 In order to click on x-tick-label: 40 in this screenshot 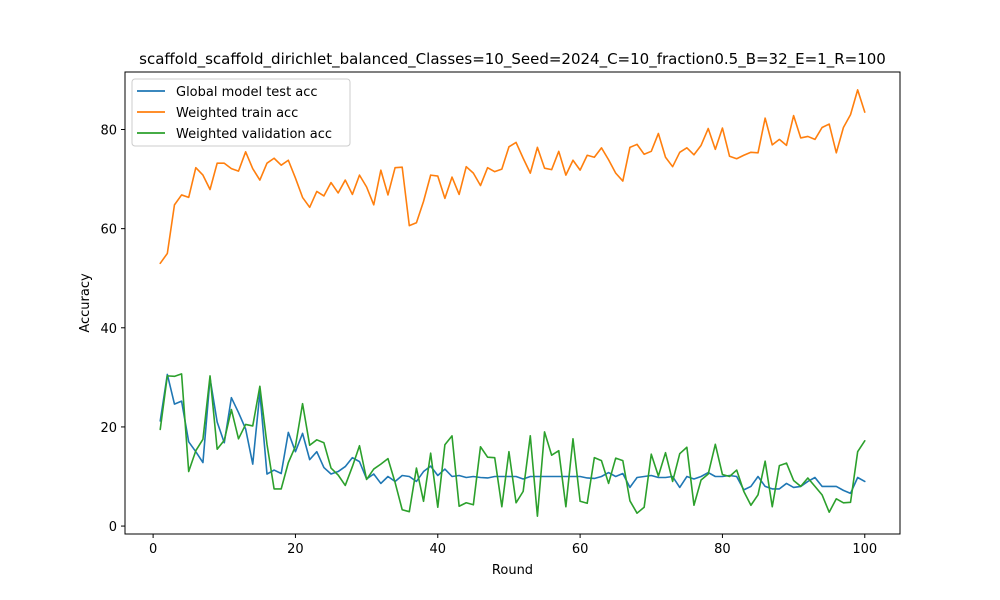, I will do `click(438, 549)`.